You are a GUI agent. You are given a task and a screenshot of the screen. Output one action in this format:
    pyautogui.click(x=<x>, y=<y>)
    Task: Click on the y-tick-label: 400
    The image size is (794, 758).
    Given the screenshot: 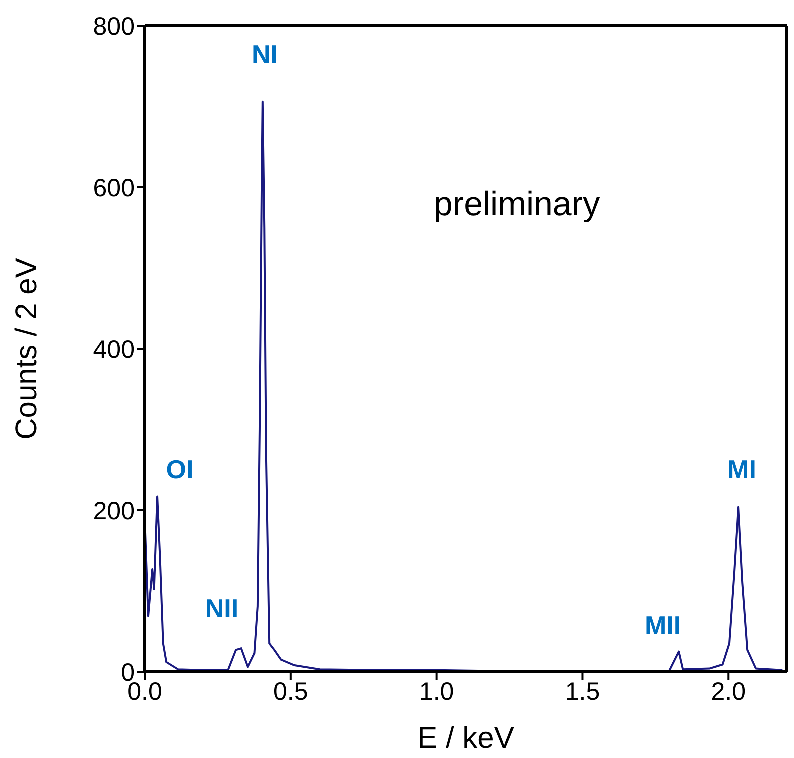 What is the action you would take?
    pyautogui.click(x=114, y=350)
    